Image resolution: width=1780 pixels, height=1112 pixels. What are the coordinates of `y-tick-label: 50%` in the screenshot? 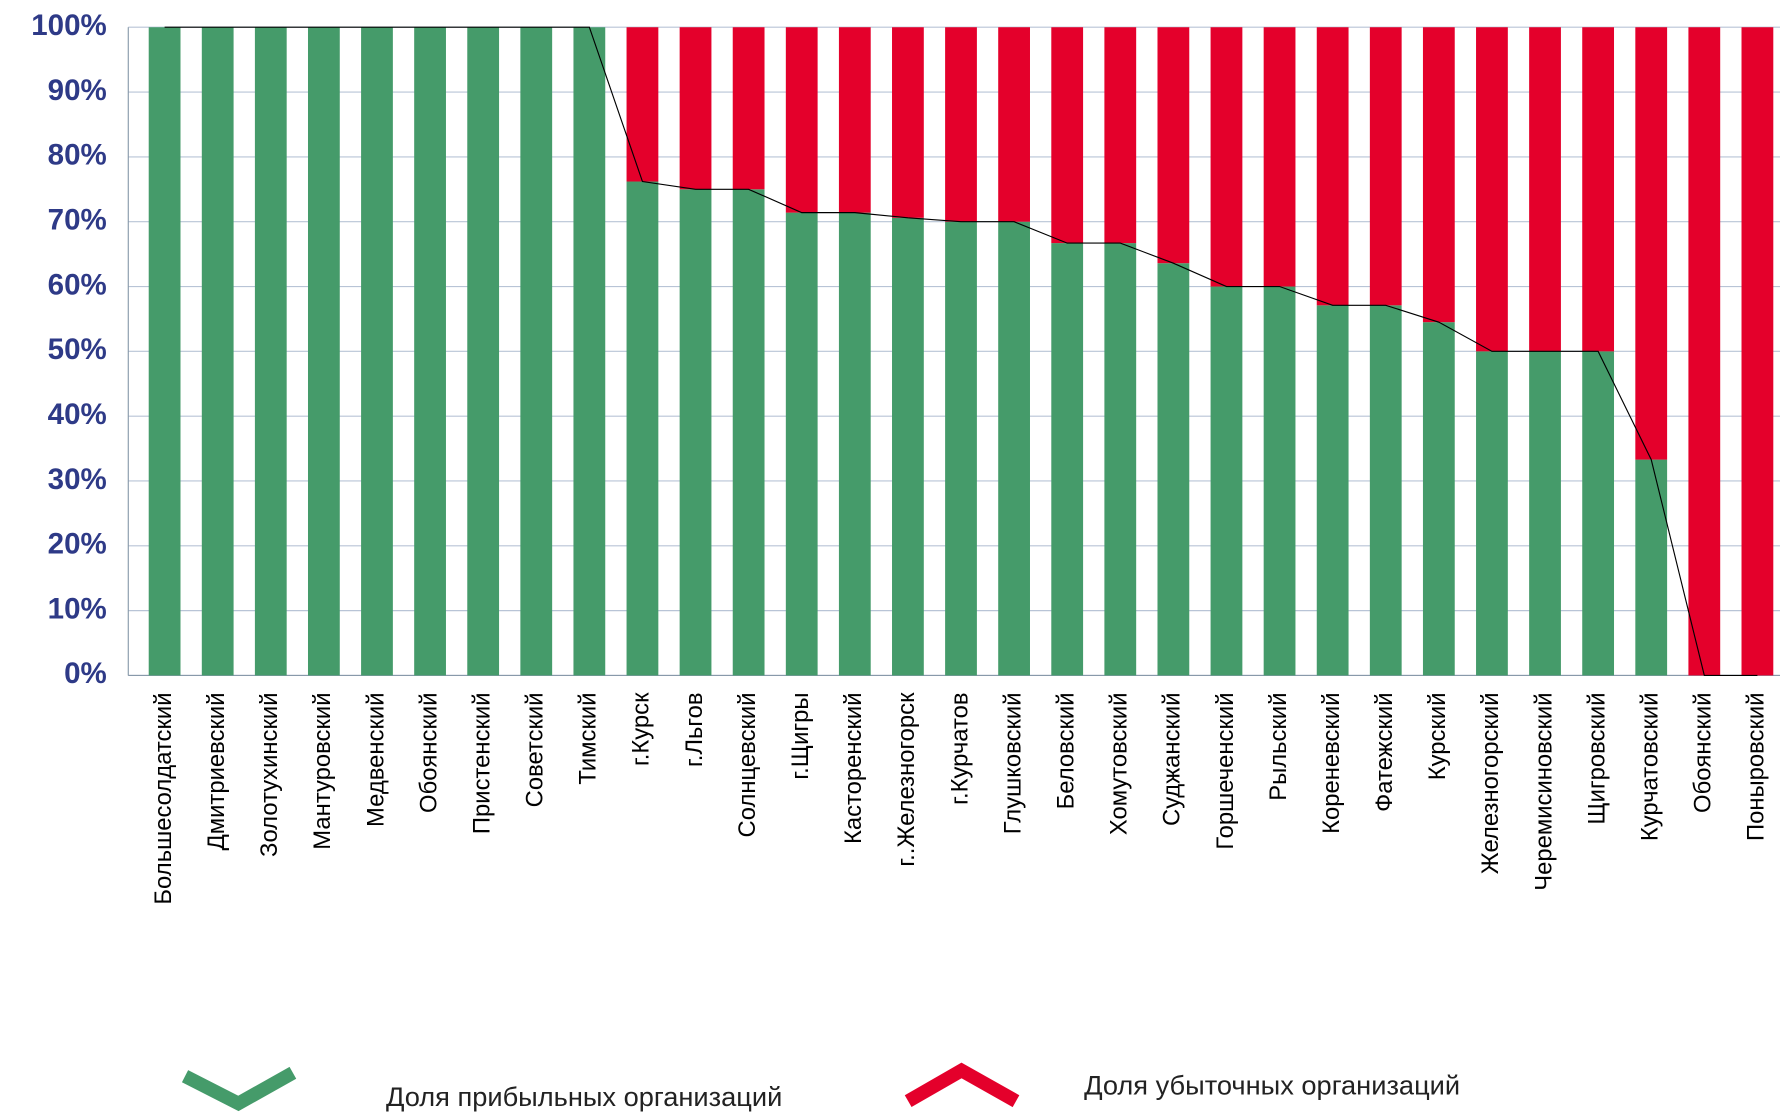 It's located at (77, 349).